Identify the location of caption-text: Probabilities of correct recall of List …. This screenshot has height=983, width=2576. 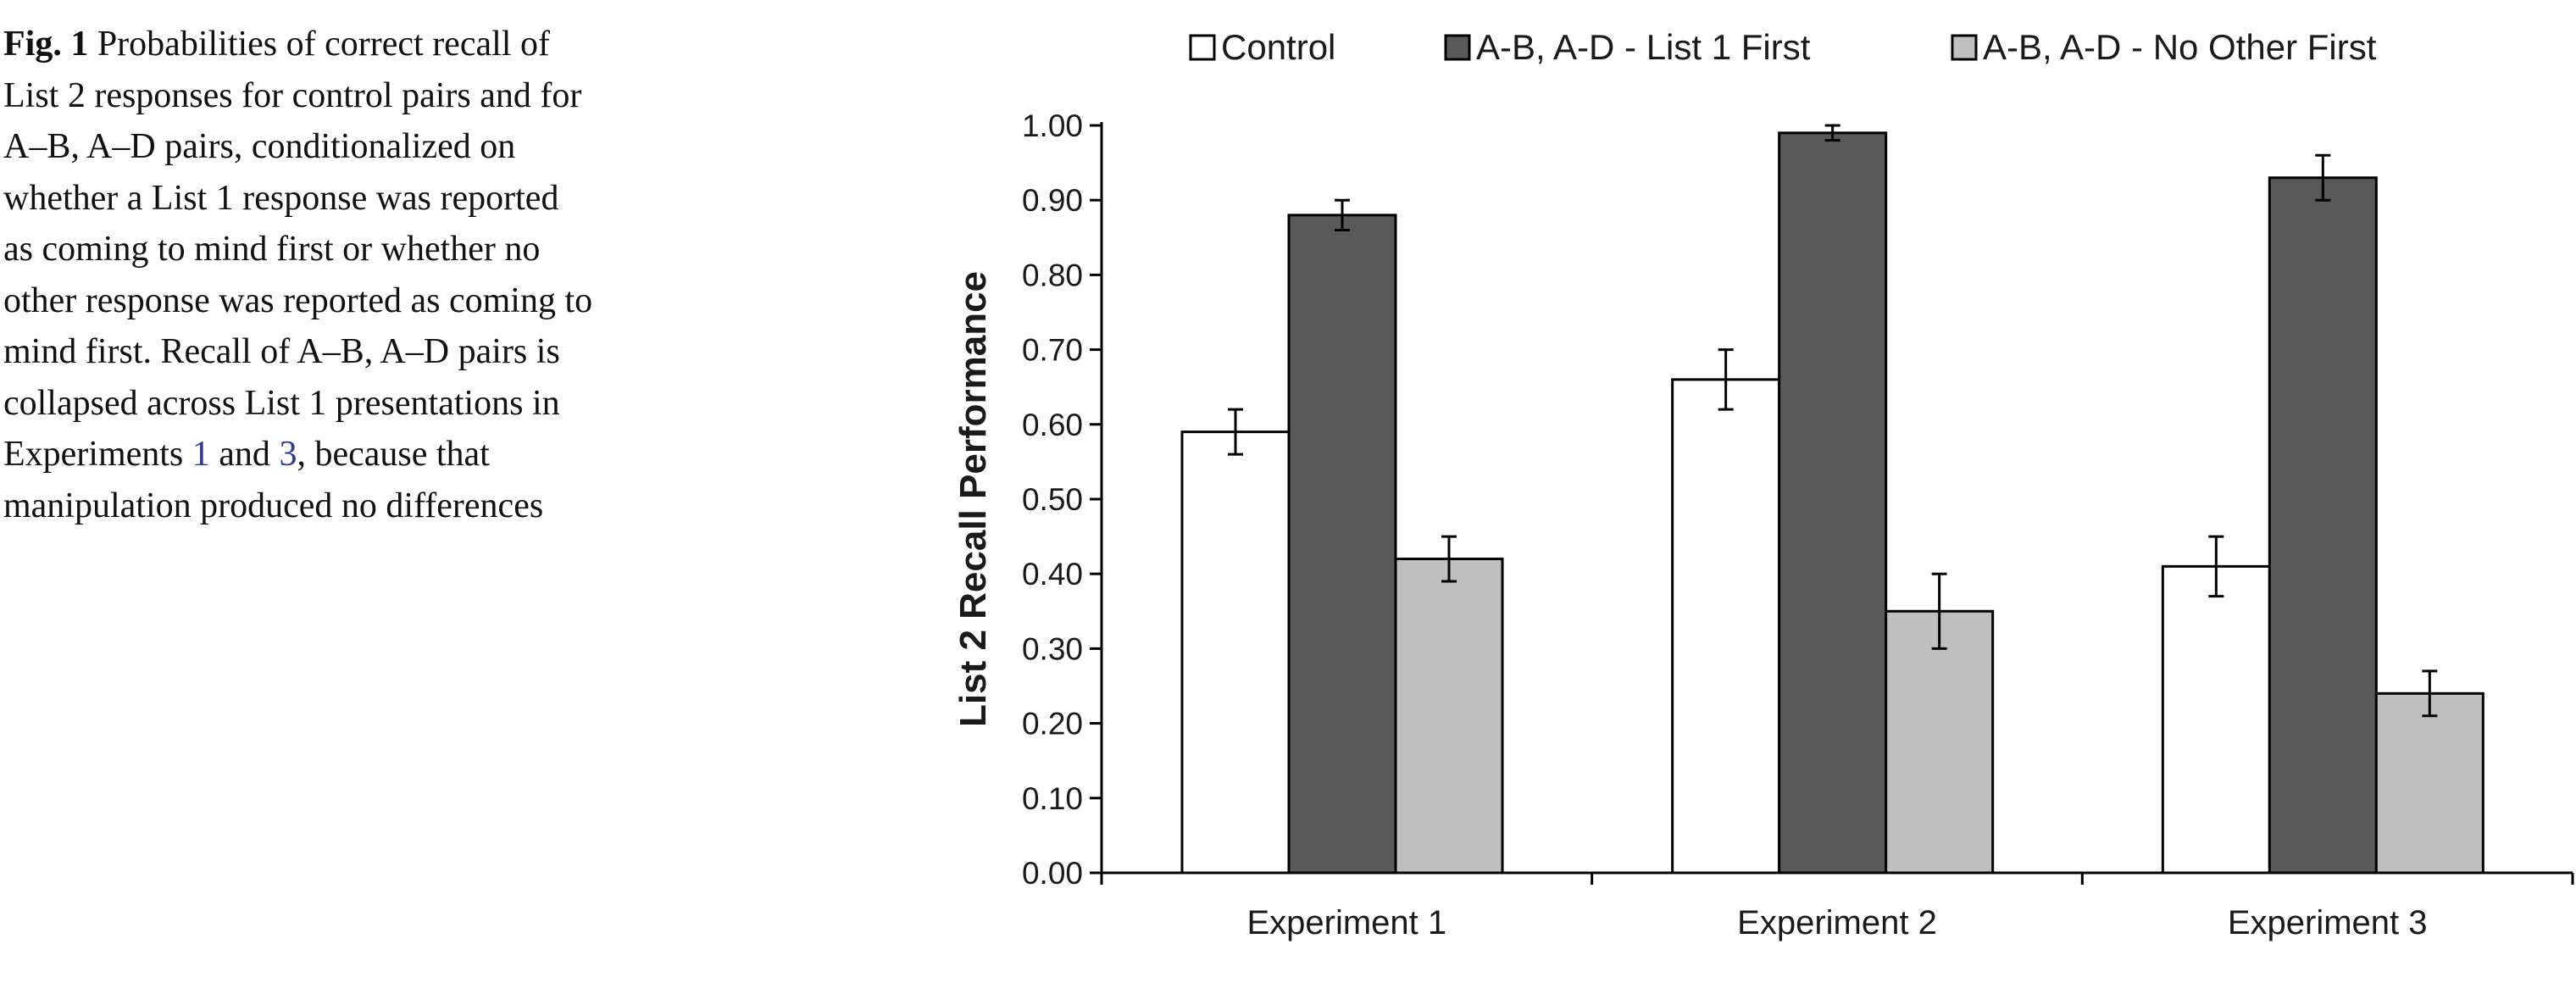
(298, 249).